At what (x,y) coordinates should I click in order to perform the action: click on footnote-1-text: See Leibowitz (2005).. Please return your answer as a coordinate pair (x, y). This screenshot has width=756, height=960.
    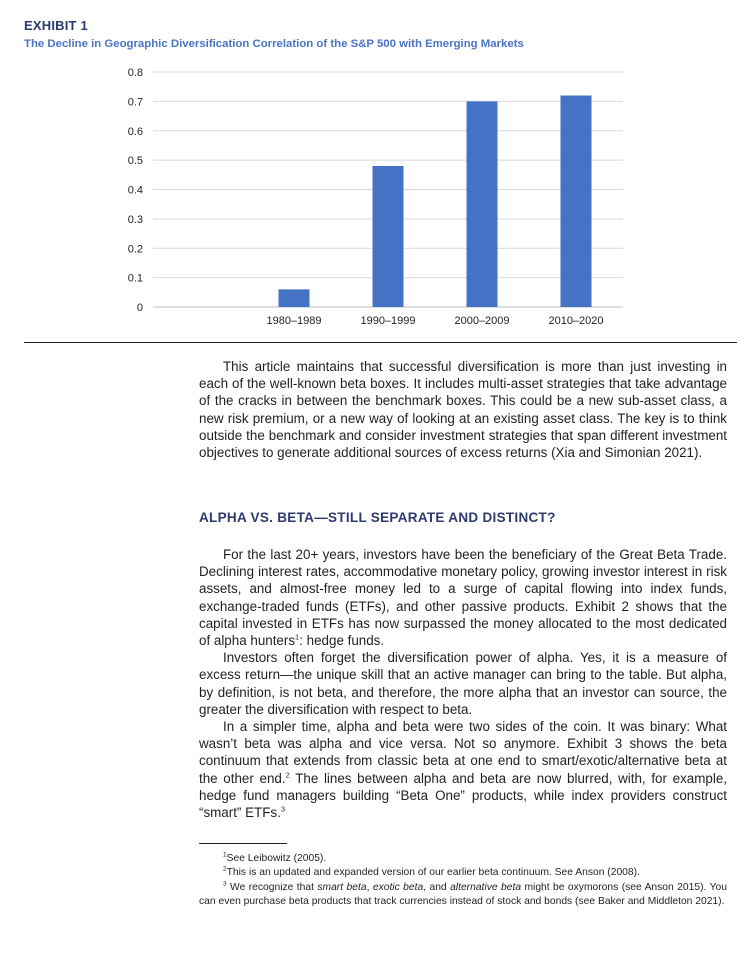
    Looking at the image, I should click on (276, 858).